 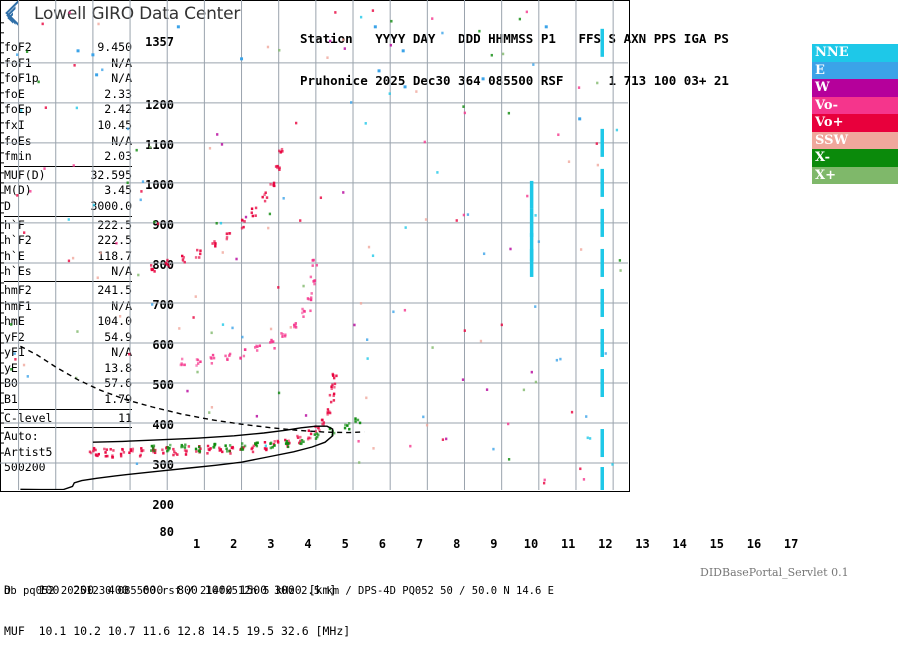 What do you see at coordinates (855, 105) in the screenshot?
I see `legend-item-vo-: Vo-` at bounding box center [855, 105].